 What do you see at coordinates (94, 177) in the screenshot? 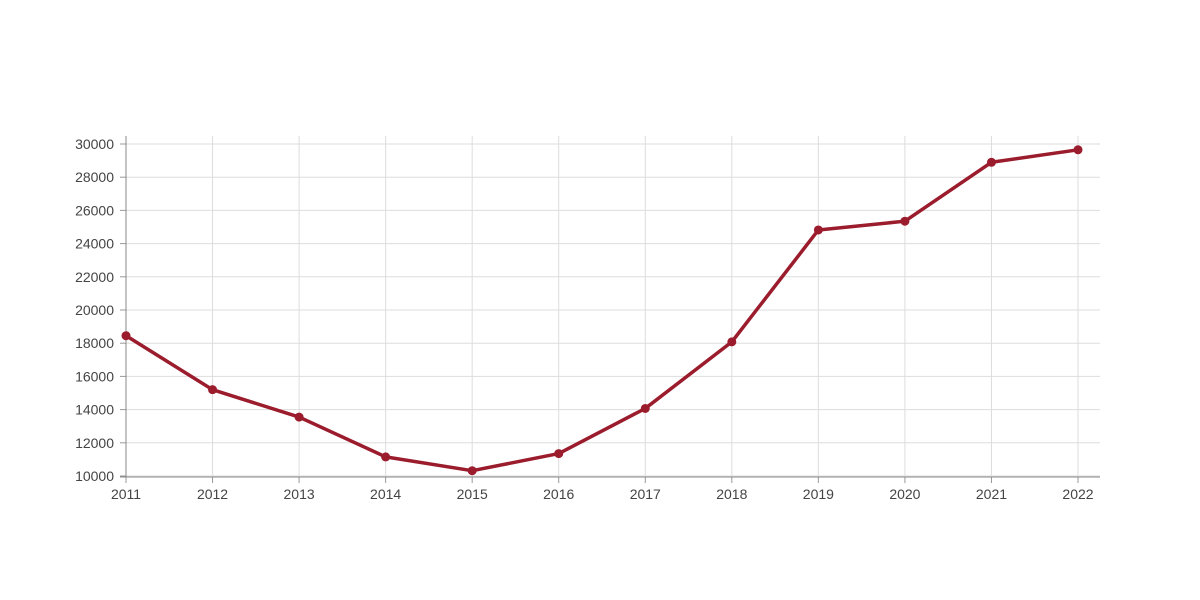
I see `y-tick-label: 28000` at bounding box center [94, 177].